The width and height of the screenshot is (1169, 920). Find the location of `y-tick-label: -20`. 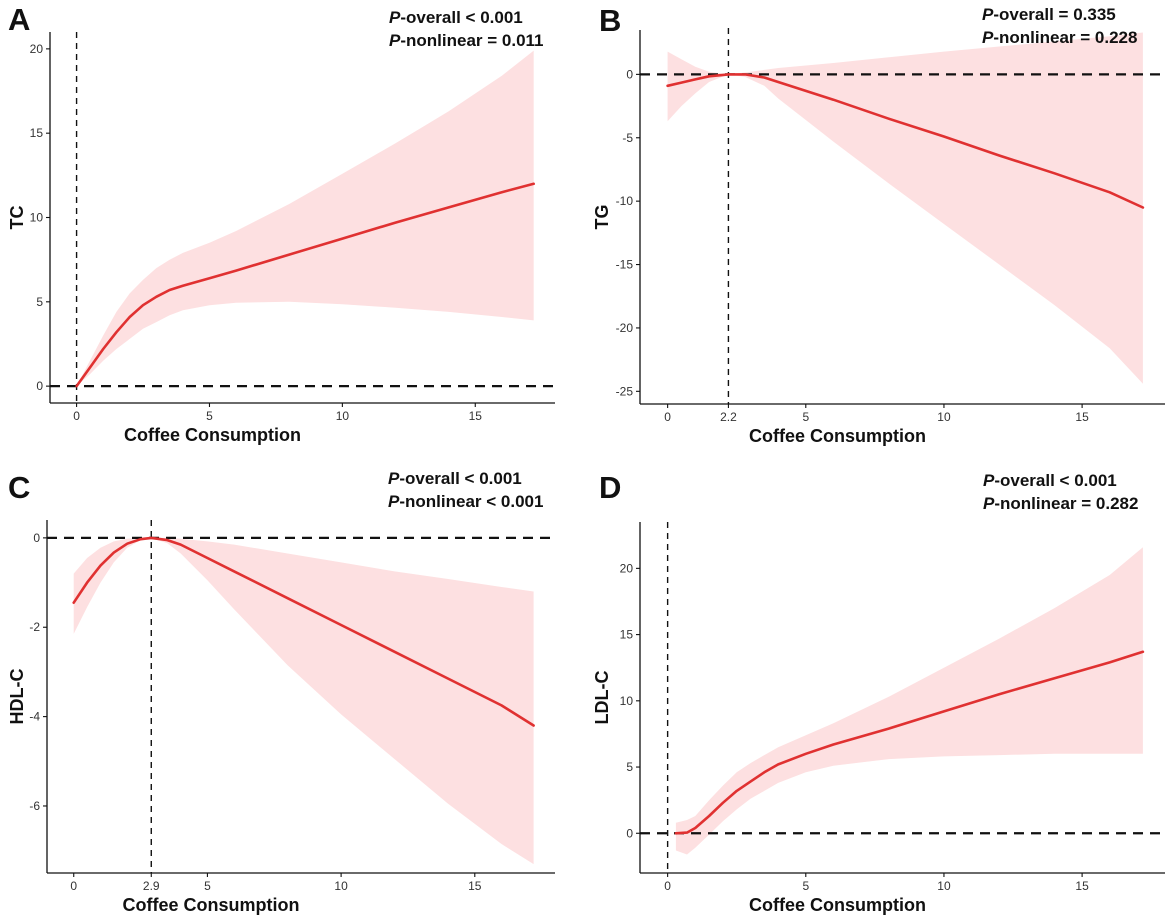

y-tick-label: -20 is located at coordinates (625, 328).